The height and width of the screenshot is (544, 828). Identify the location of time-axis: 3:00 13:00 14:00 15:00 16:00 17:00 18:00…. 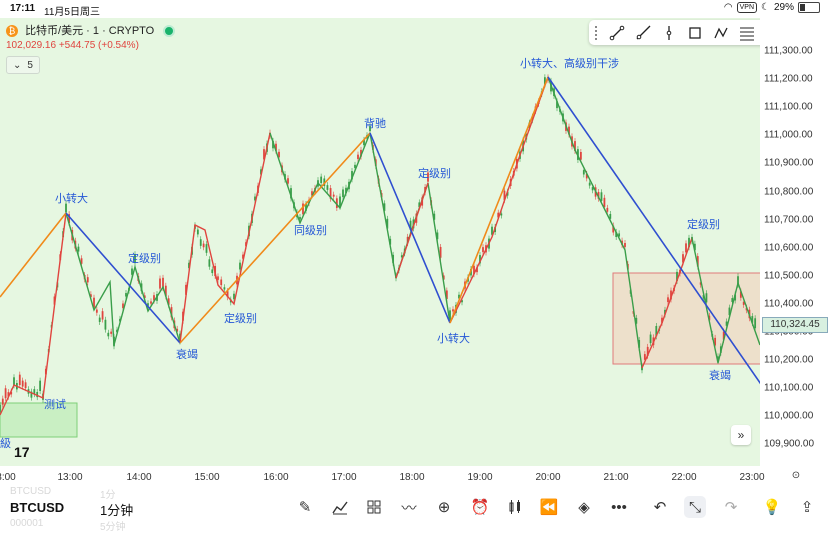
(414, 477).